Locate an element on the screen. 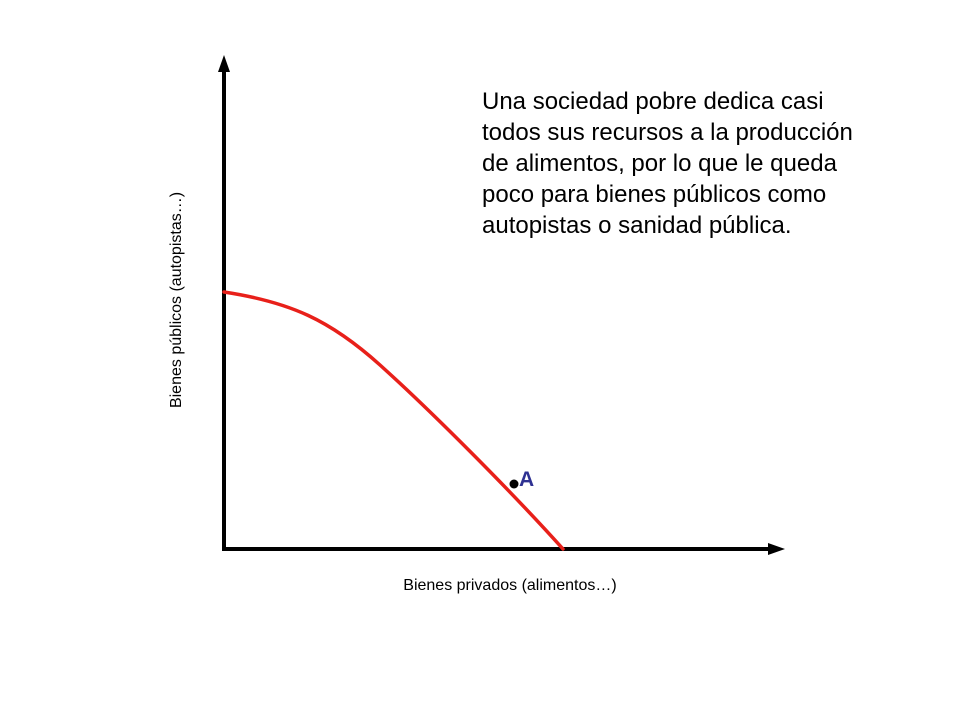  annotation-line: de alimentos, por lo que le queda is located at coordinates (659, 163).